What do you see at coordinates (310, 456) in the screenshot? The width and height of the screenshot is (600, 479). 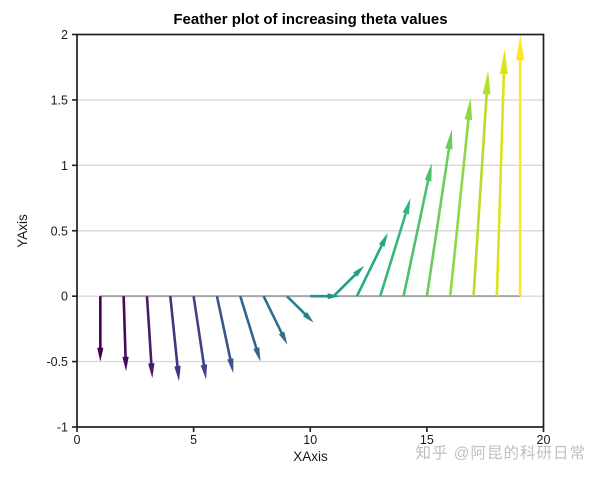 I see `x-axis-label: XAxis` at bounding box center [310, 456].